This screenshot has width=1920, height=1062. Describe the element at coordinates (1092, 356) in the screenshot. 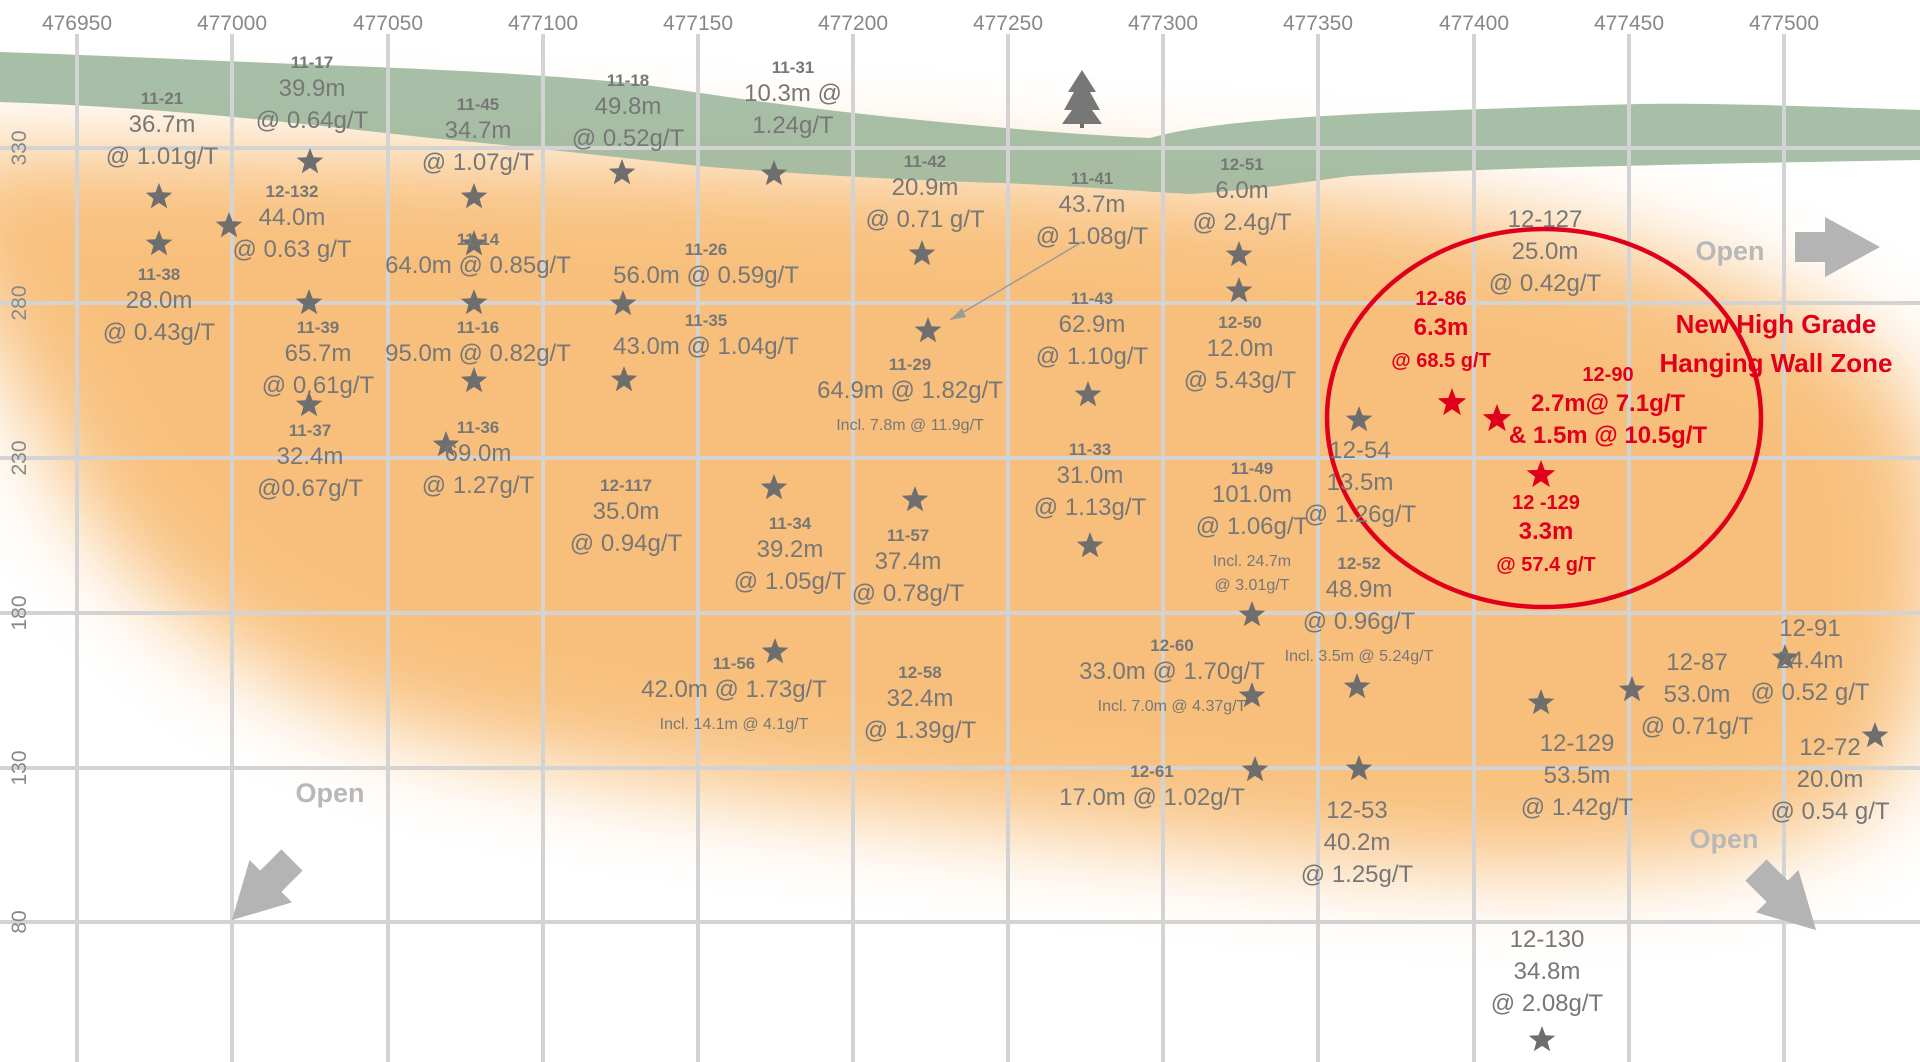

I see `drill-hole-label: @ 1.10g/T` at that location.